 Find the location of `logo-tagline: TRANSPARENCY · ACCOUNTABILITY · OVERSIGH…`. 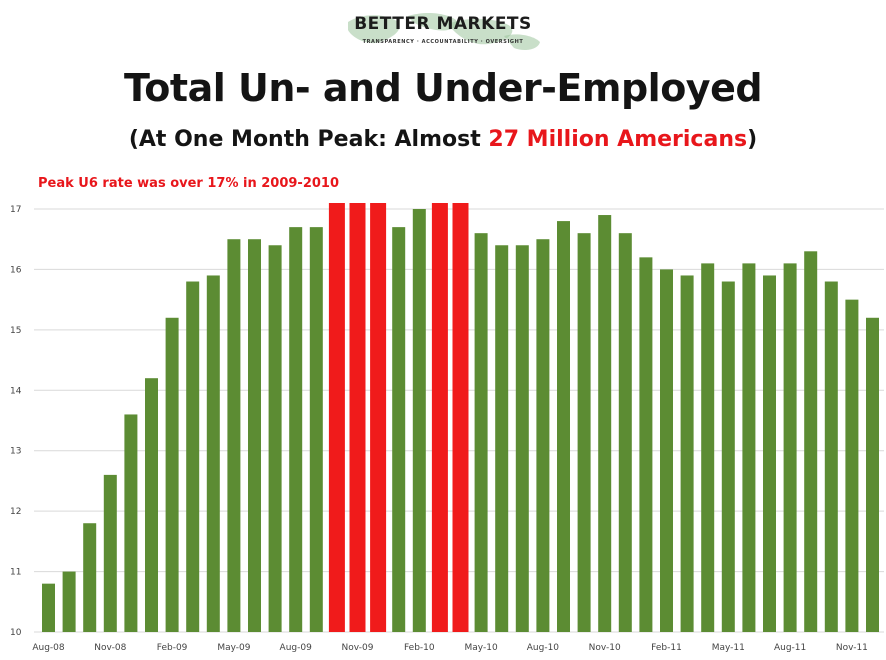

logo-tagline: TRANSPARENCY · ACCOUNTABILITY · OVERSIGH… is located at coordinates (443, 42).